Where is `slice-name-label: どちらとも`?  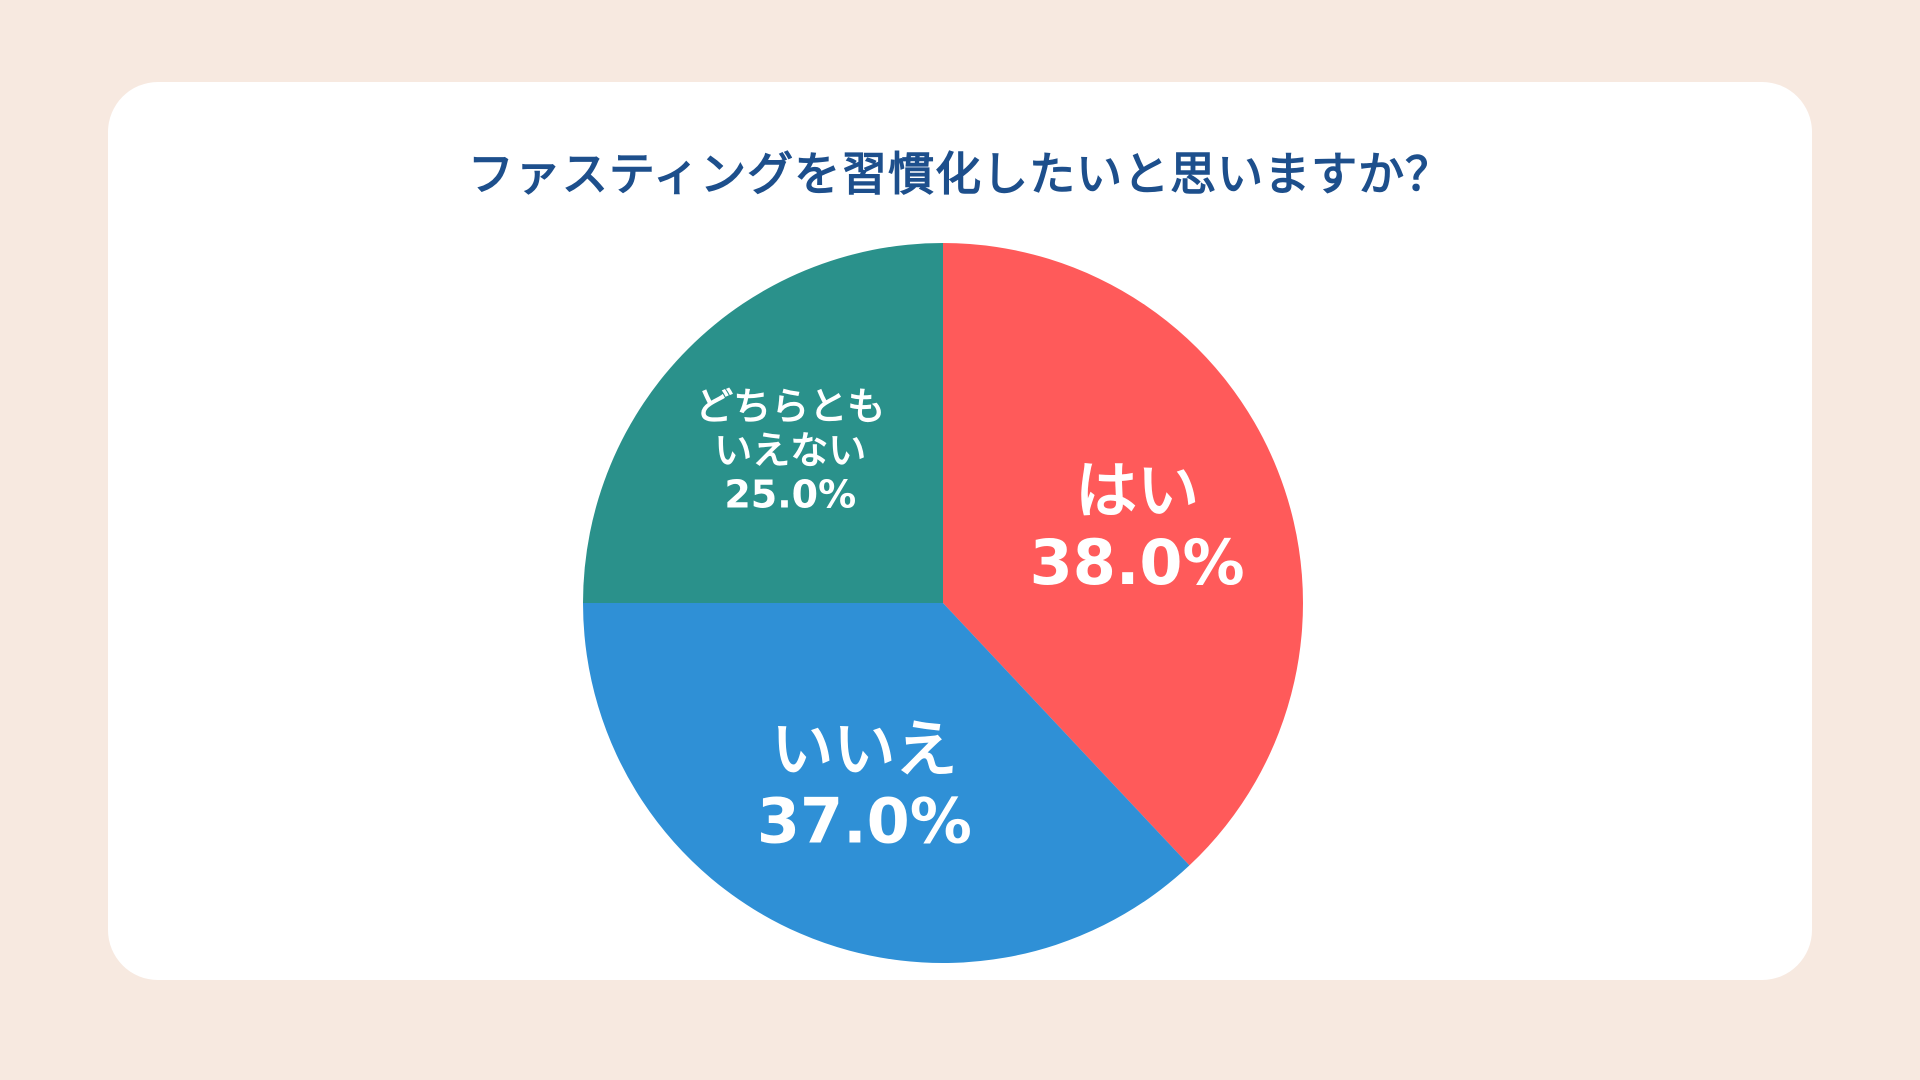 slice-name-label: どちらとも is located at coordinates (790, 407).